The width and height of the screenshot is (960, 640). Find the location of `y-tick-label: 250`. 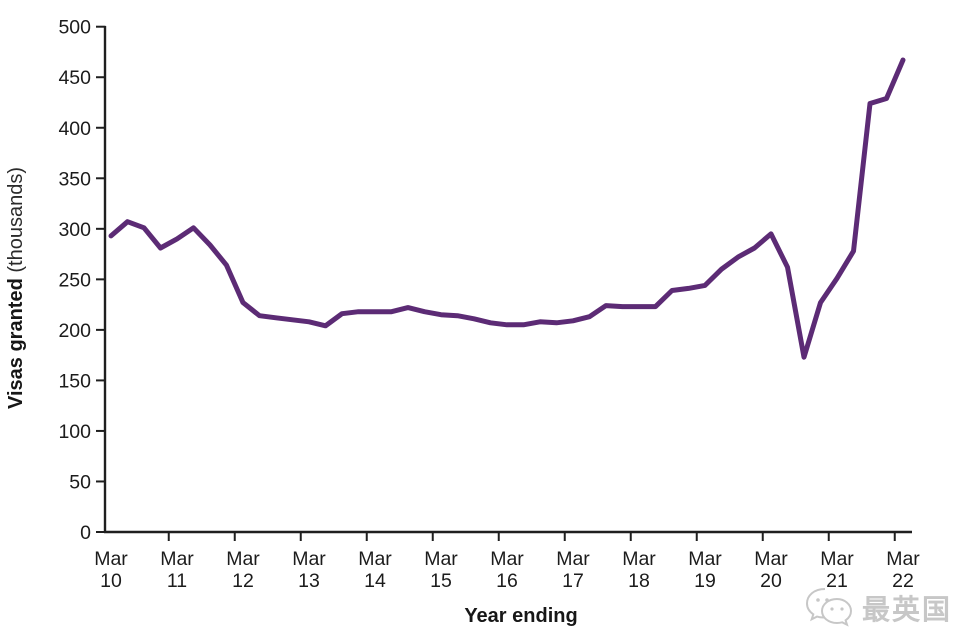

y-tick-label: 250 is located at coordinates (74, 280).